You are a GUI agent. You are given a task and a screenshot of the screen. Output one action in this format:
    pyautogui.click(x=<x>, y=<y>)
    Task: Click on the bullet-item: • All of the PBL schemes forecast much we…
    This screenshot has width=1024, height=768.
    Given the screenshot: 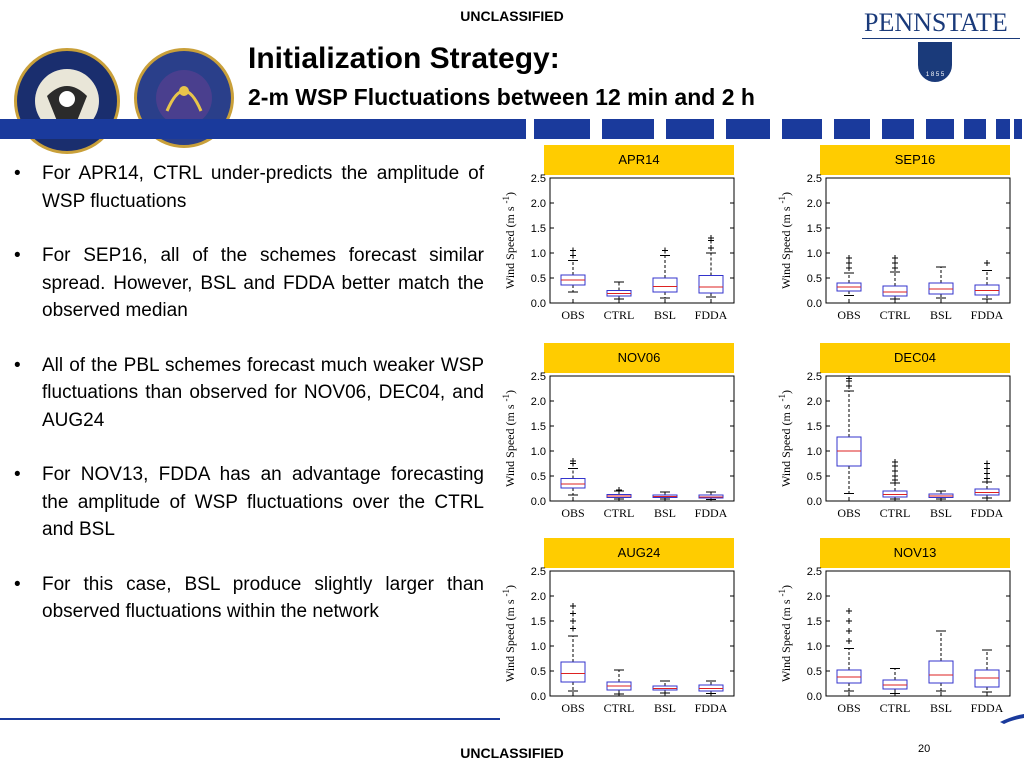 What is the action you would take?
    pyautogui.click(x=249, y=392)
    